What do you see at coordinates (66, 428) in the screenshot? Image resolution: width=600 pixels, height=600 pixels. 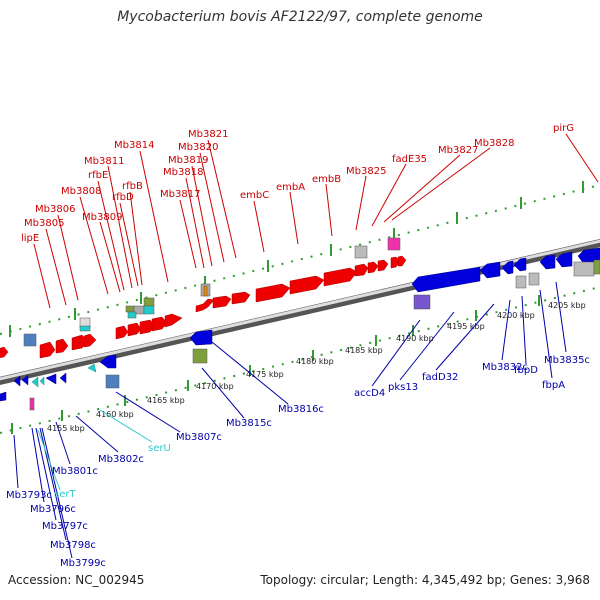 I see `scale-label: 4155 kbp` at bounding box center [66, 428].